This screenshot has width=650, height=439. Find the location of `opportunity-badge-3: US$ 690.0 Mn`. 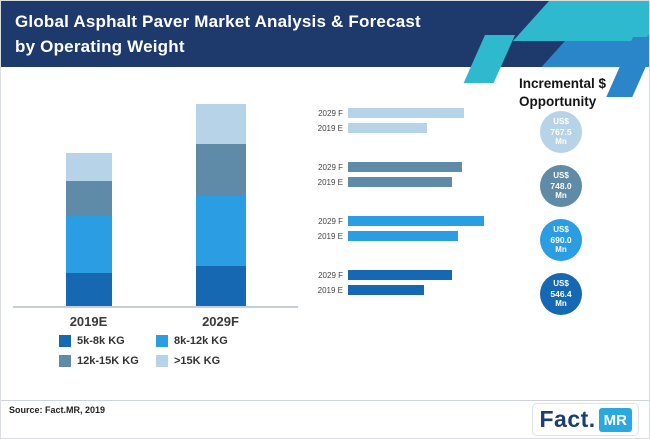

opportunity-badge-3: US$ 690.0 Mn is located at coordinates (561, 240).